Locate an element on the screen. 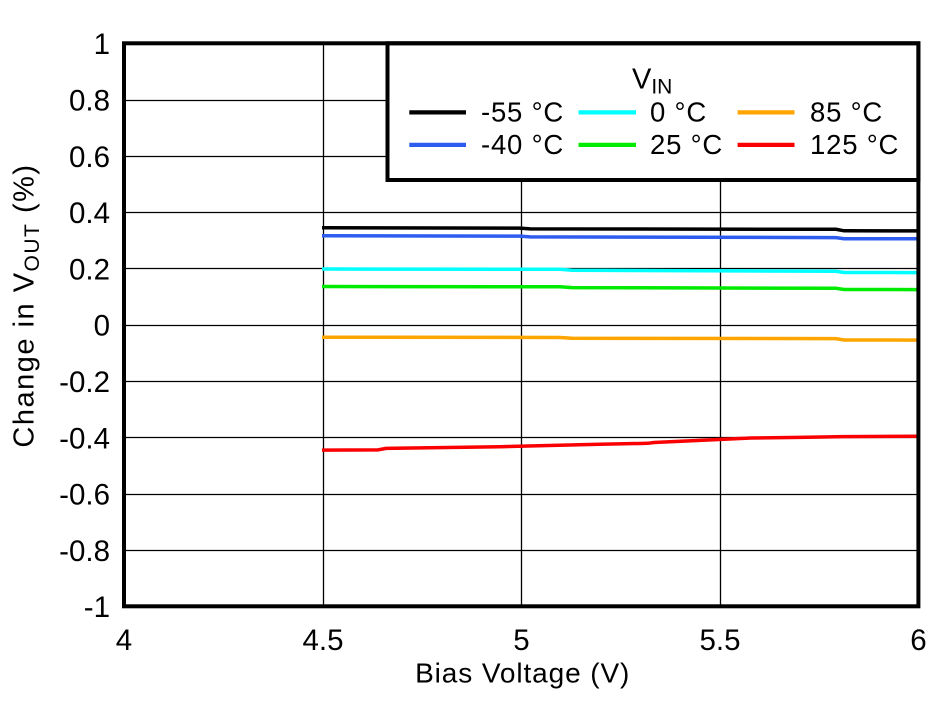 Image resolution: width=950 pixels, height=701 pixels. svg-text: 85 °C is located at coordinates (846, 112).